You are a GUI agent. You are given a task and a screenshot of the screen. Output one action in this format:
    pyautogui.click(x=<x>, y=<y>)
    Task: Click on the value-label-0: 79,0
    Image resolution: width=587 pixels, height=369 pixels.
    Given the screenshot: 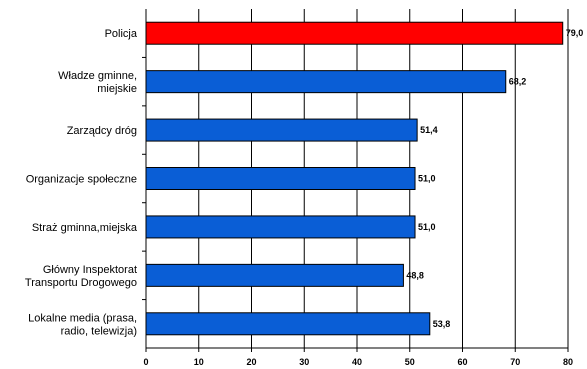 What is the action you would take?
    pyautogui.click(x=575, y=33)
    